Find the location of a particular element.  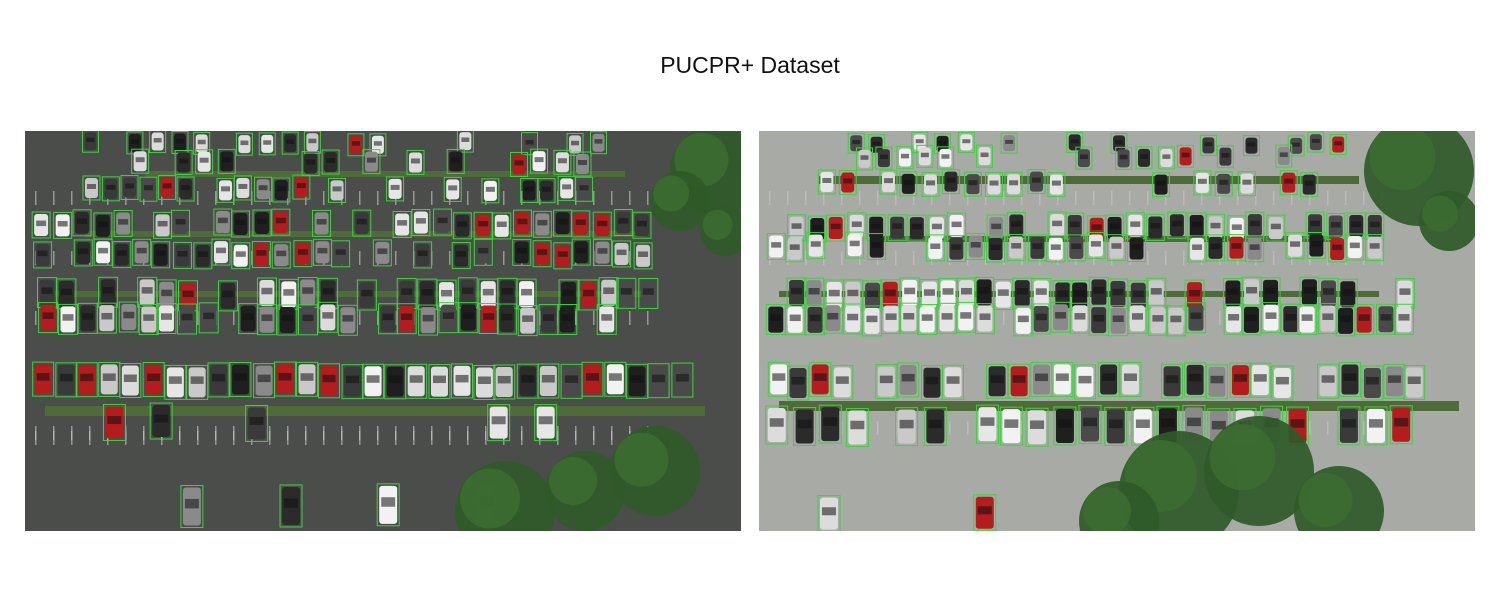

tree-canopy is located at coordinates (641, 459).